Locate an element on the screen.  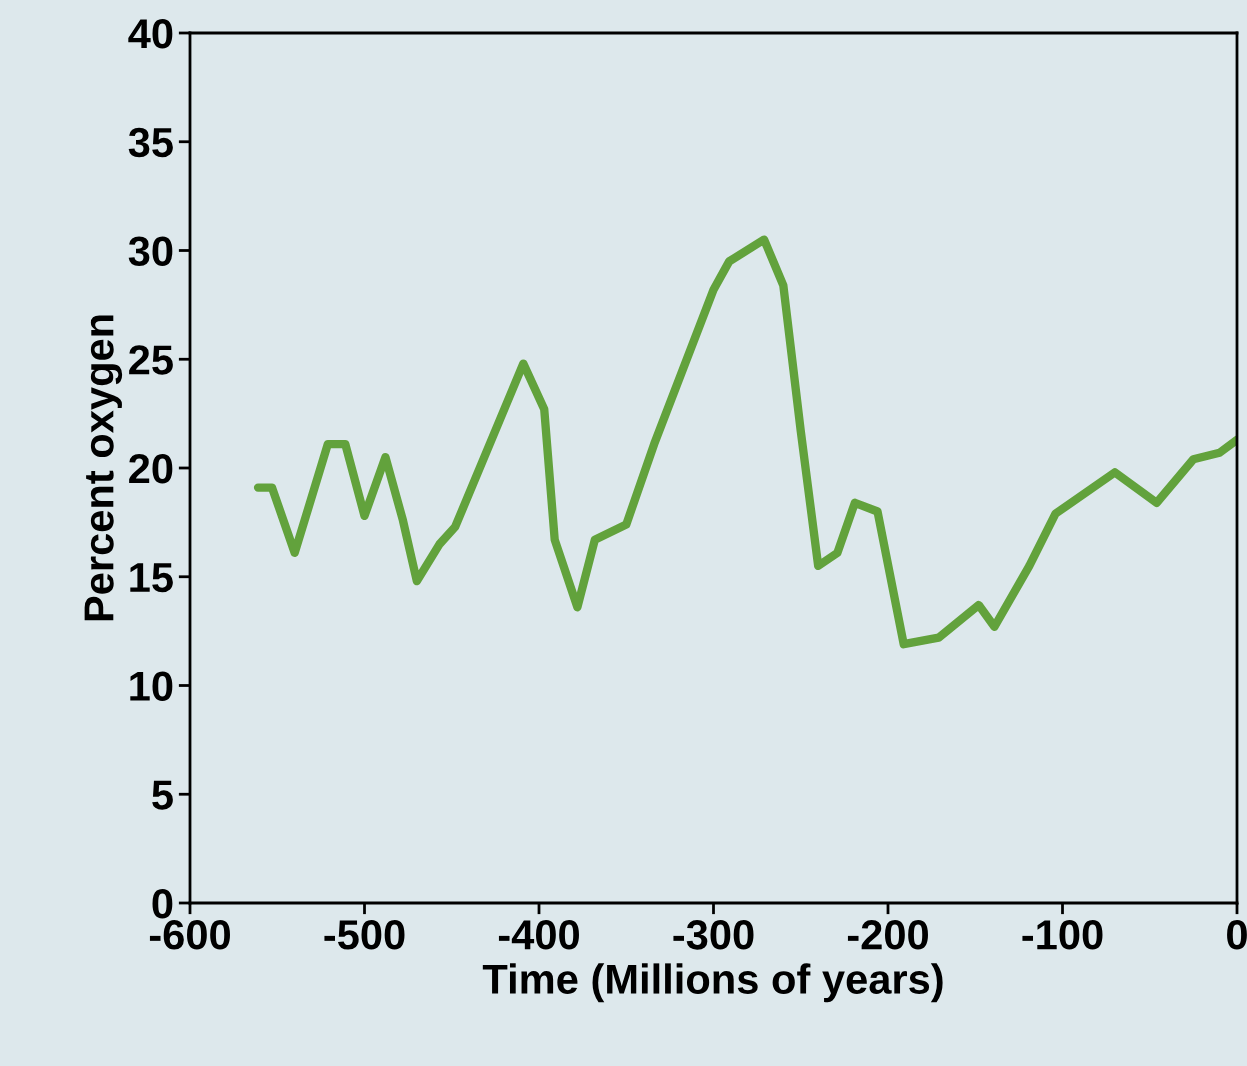
y-tick-label: 40 is located at coordinates (150, 34).